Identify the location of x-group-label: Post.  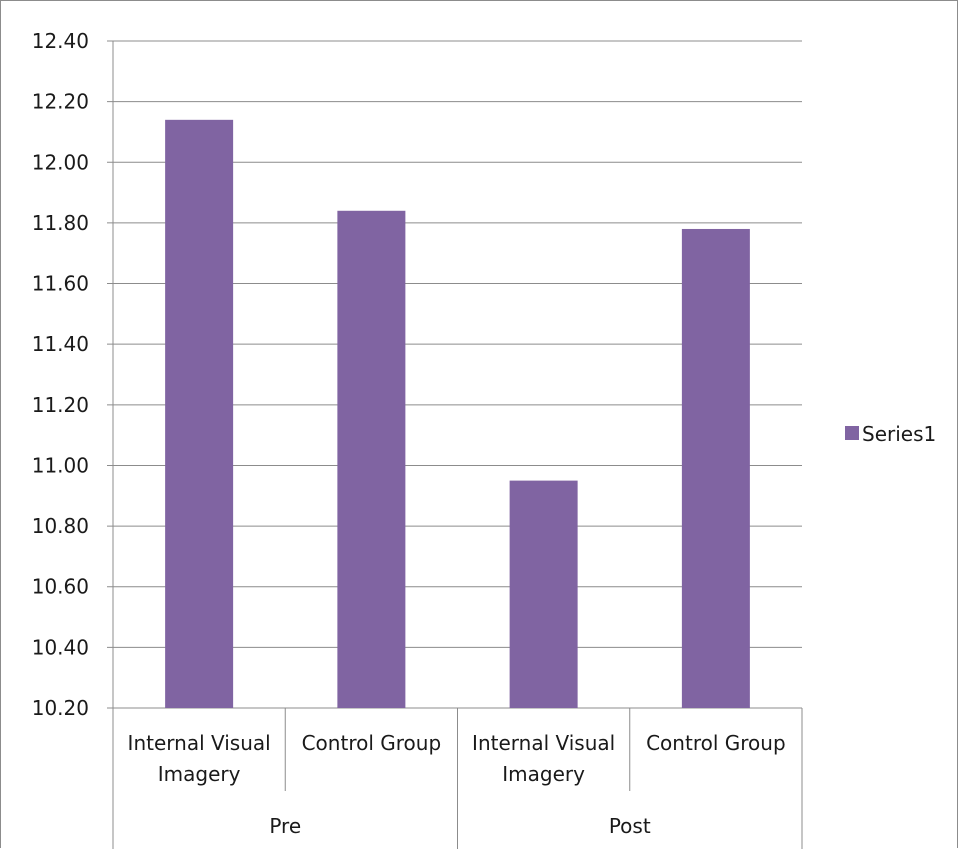
(630, 826).